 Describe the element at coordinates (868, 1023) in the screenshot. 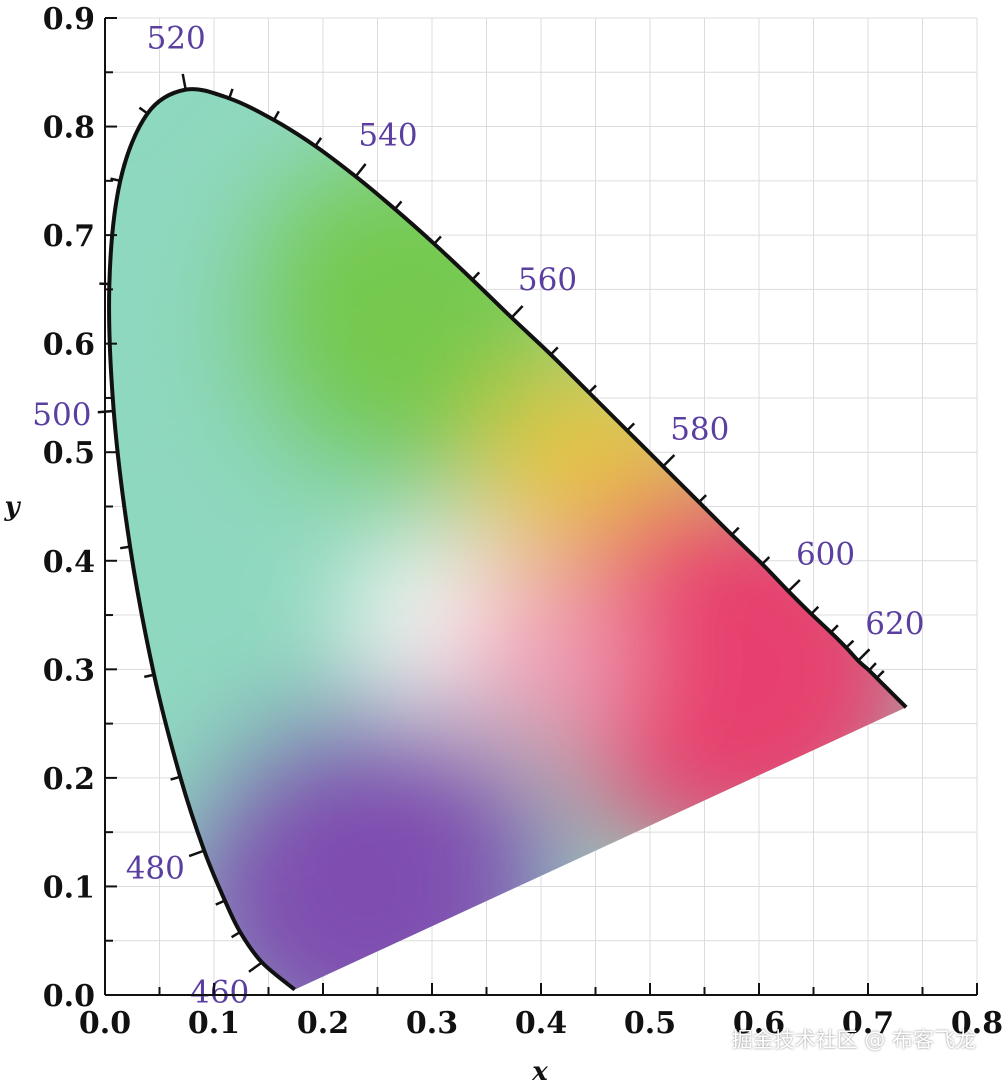

I see `x-tick-label: 0.7` at that location.